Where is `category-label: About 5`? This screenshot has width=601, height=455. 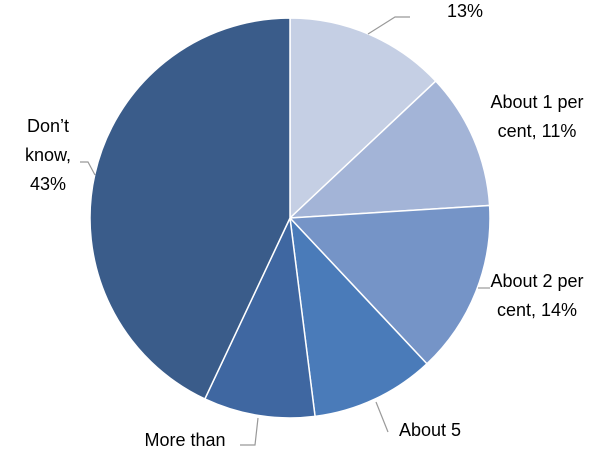 category-label: About 5 is located at coordinates (430, 430).